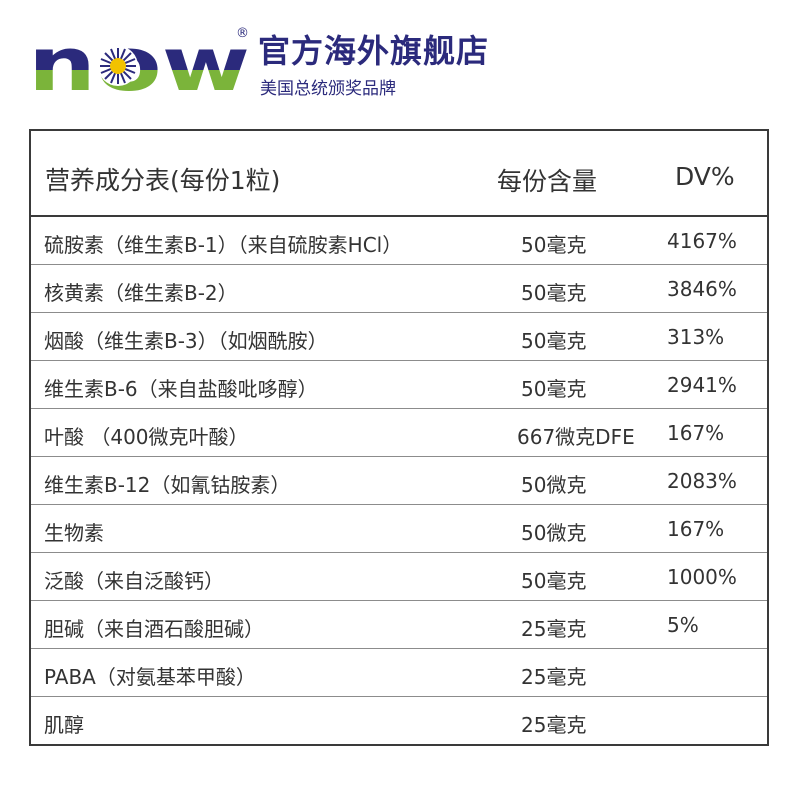  I want to click on nutrient-name: PABA（对氨基苯甲酸）, so click(150, 677).